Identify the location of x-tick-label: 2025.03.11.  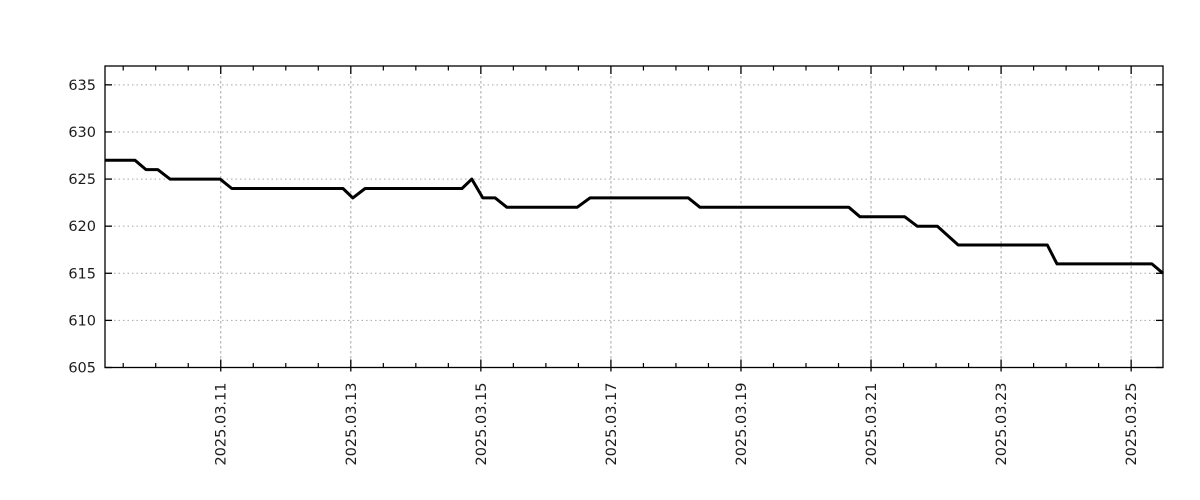
(222, 424).